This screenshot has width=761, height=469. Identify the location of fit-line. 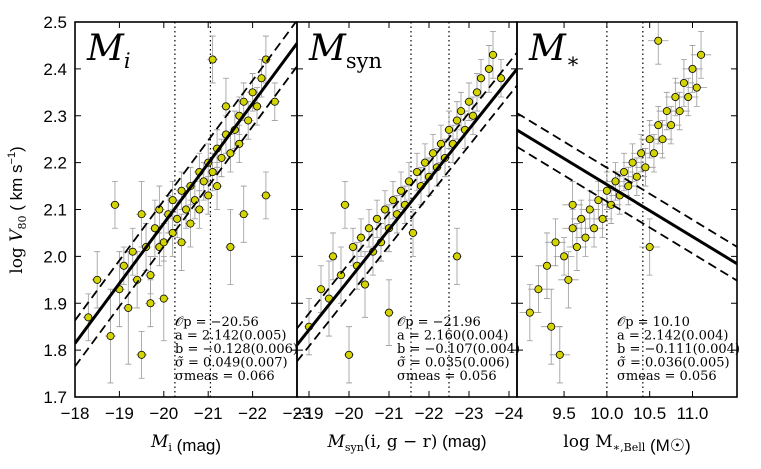
(627, 196).